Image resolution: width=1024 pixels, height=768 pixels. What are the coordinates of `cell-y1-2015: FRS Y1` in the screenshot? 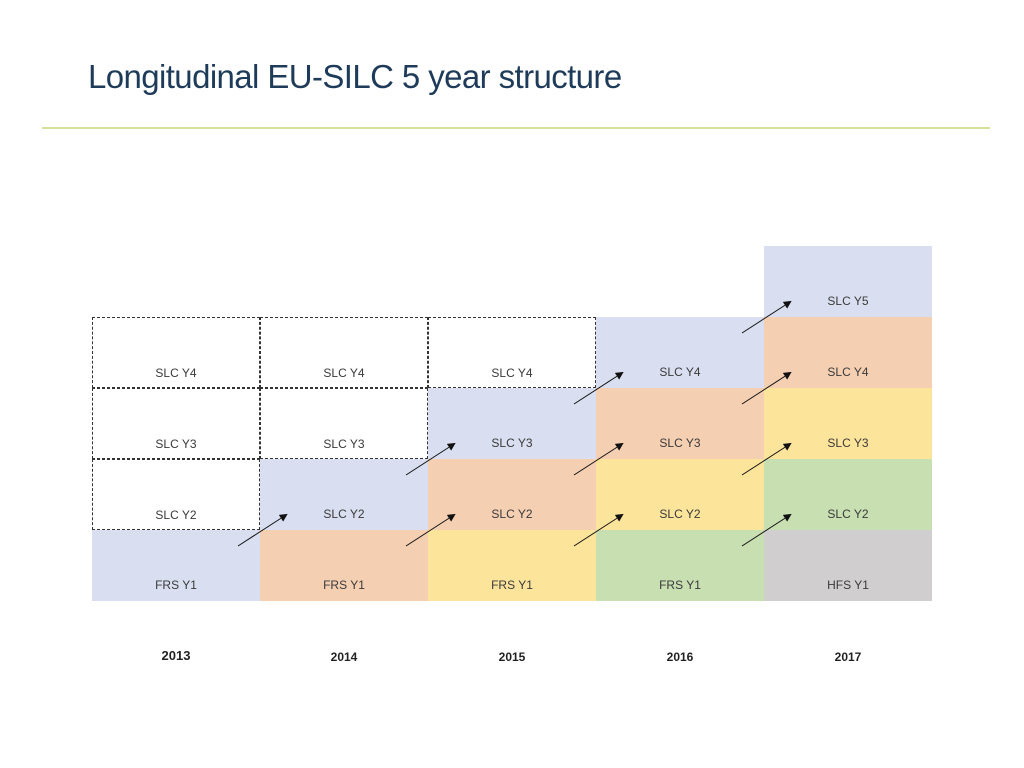 It's located at (512, 565).